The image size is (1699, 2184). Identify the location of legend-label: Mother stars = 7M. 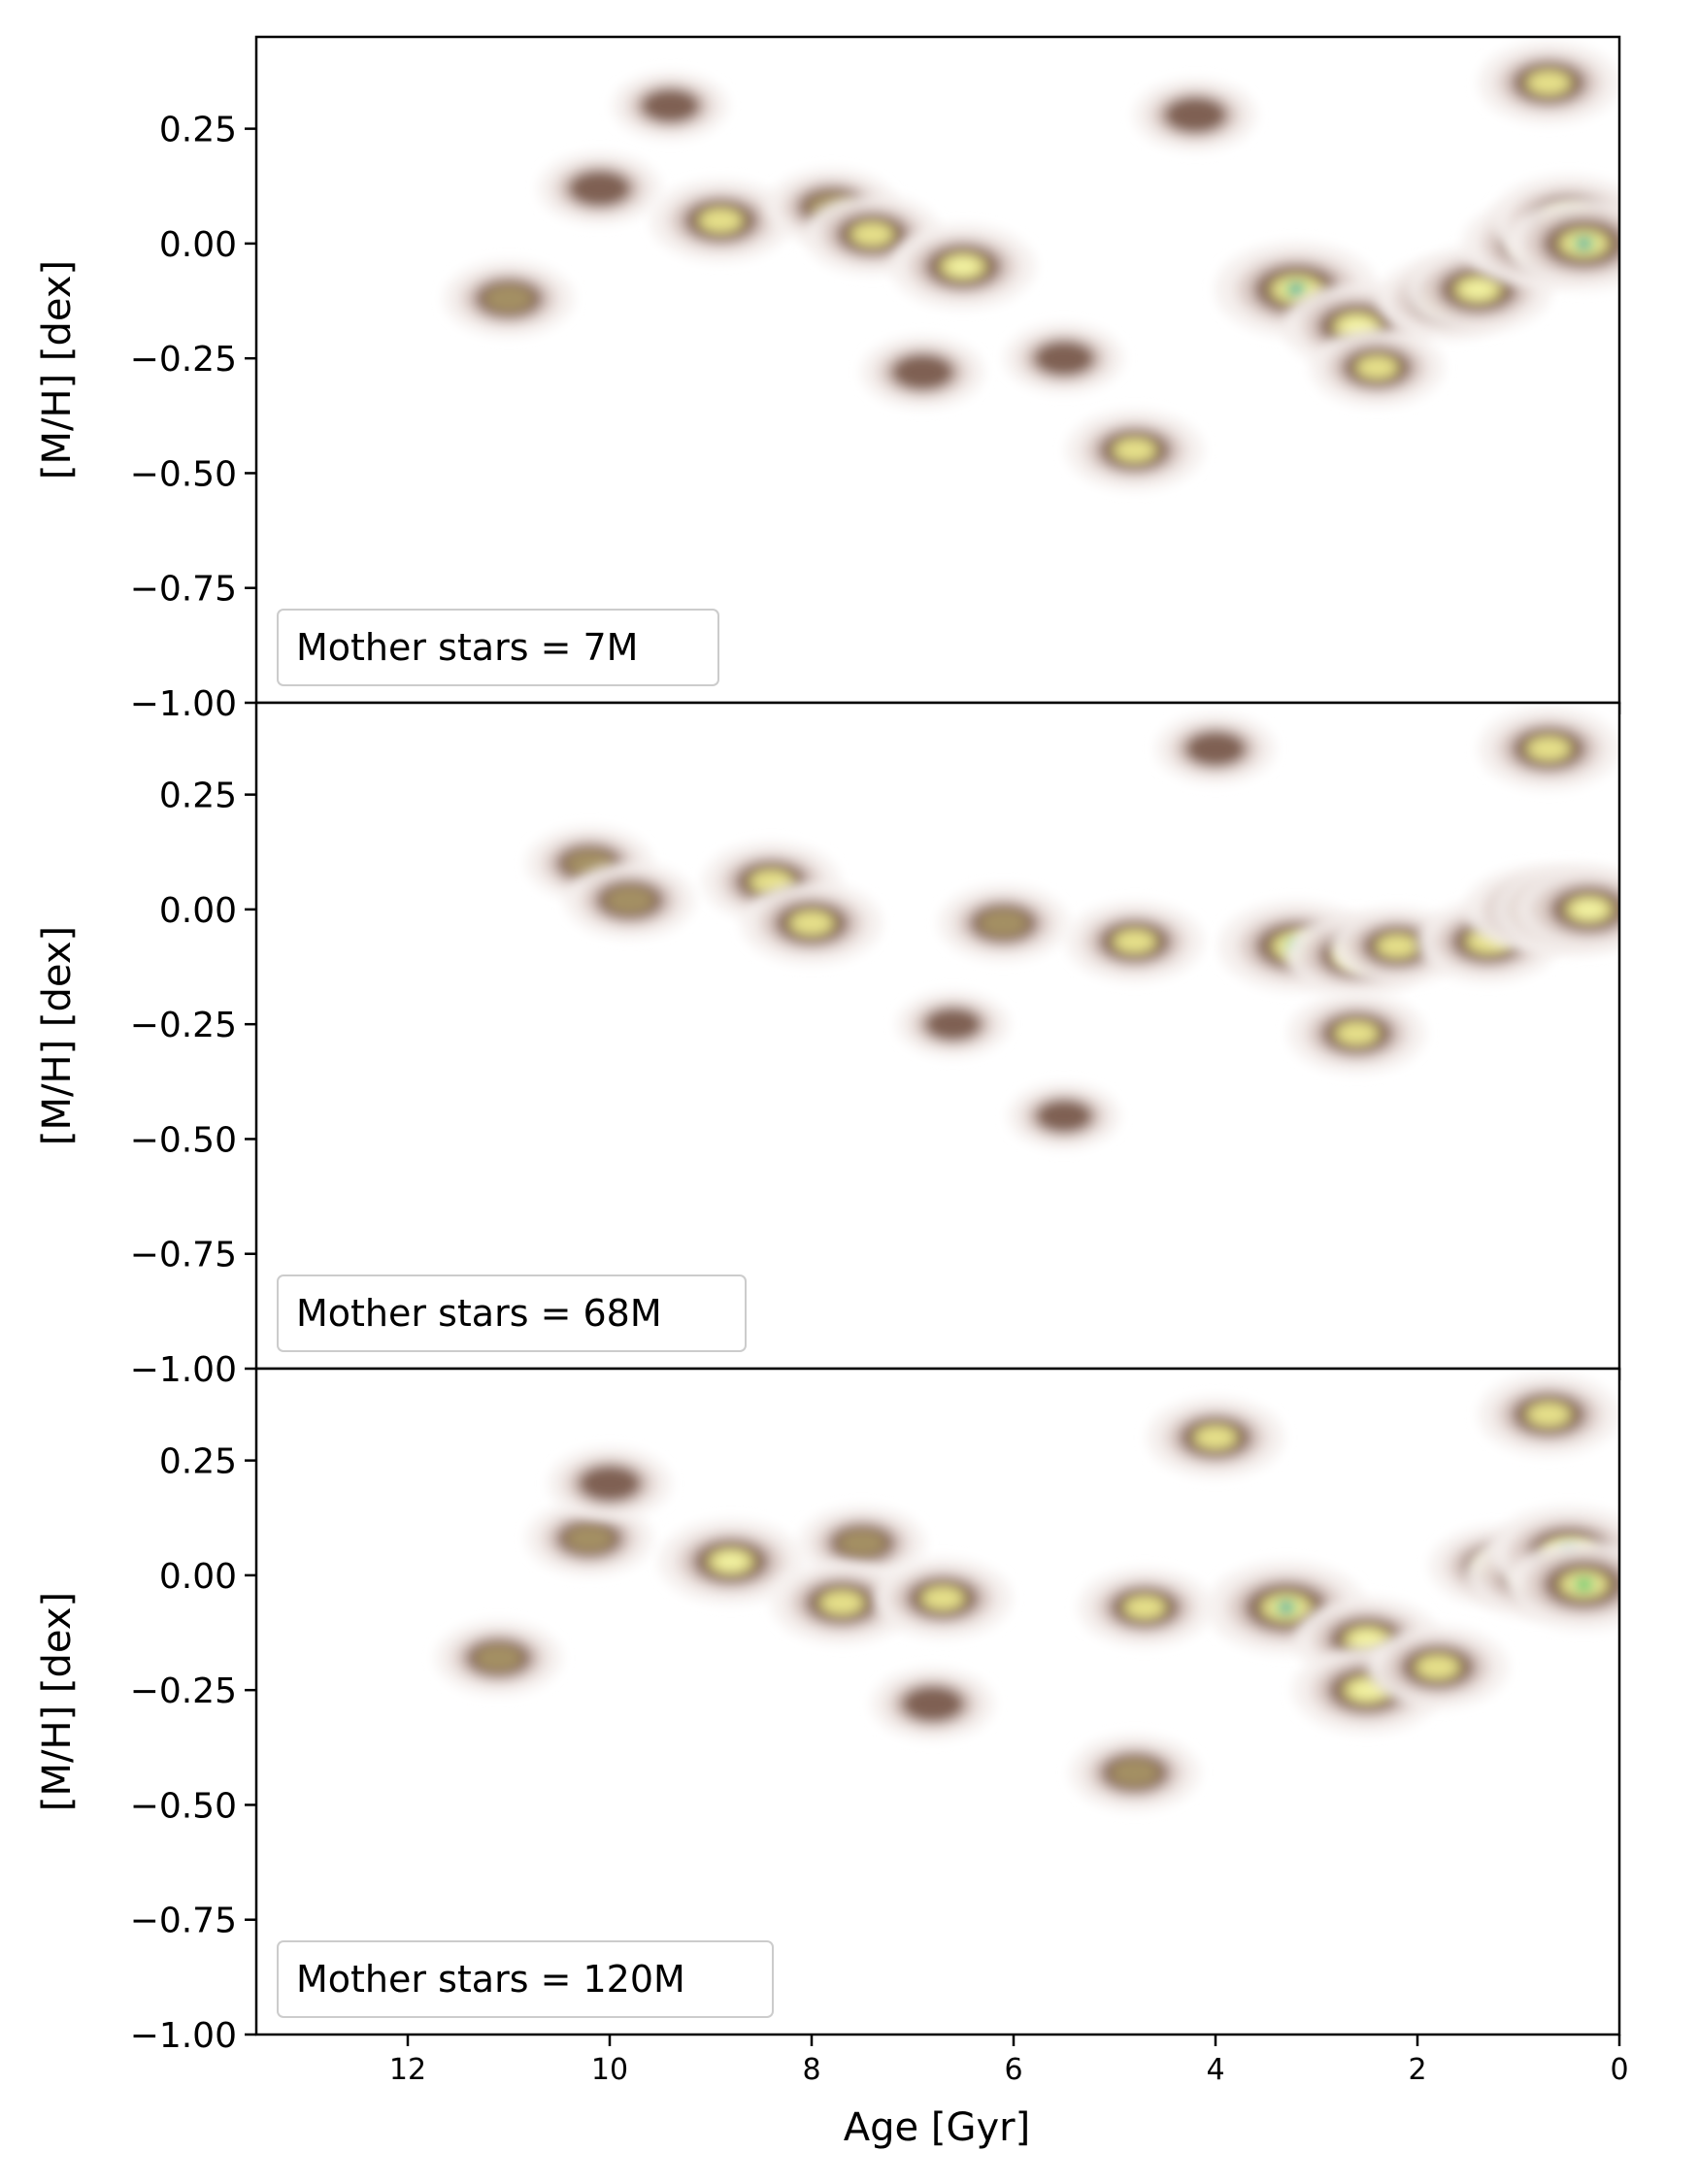
(467, 647).